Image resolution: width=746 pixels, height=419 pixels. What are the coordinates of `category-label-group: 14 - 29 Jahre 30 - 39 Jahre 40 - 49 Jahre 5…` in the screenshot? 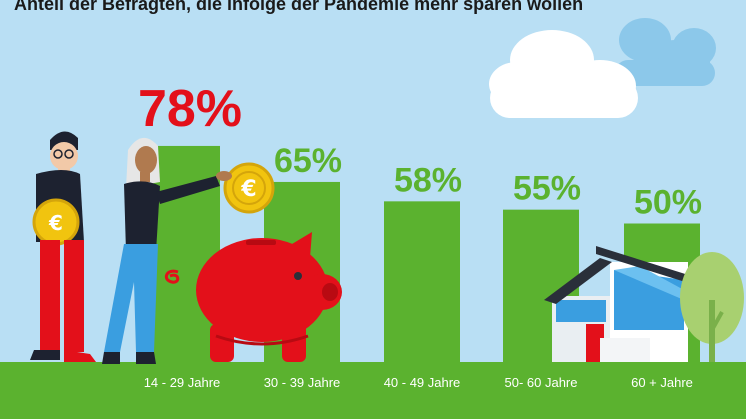 It's located at (418, 382).